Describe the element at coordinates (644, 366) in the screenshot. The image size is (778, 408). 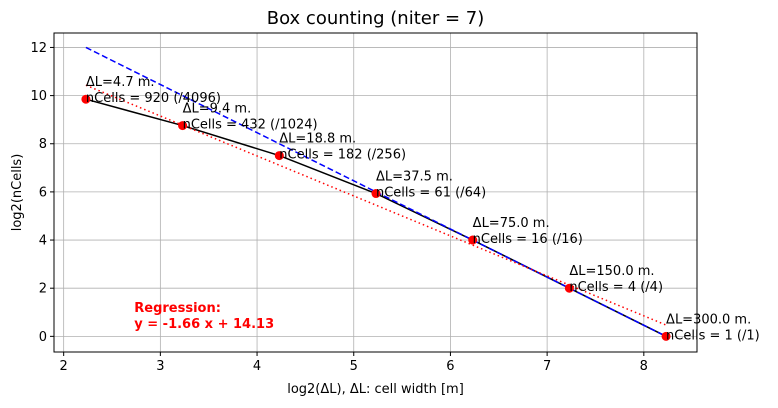
I see `x-tick-label: 8` at that location.